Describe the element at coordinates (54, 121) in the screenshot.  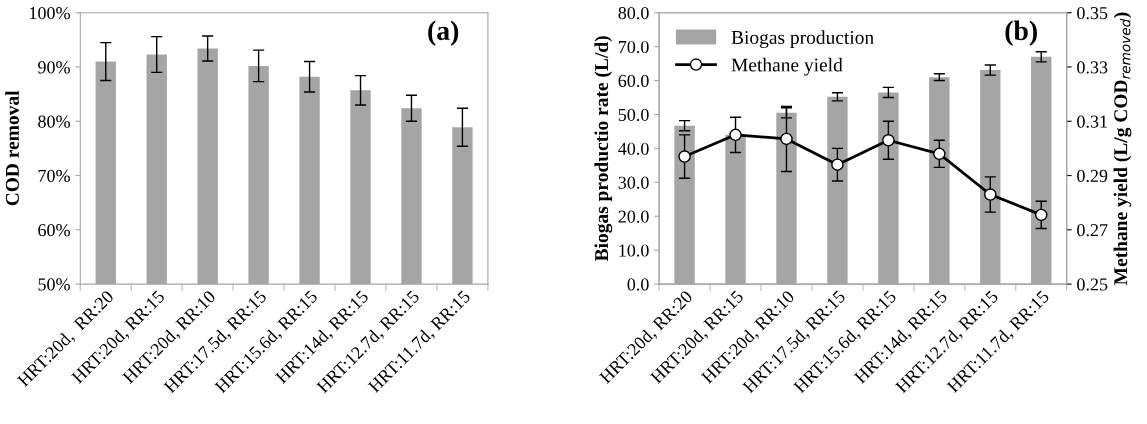
I see `y-tick-label: 80%` at that location.